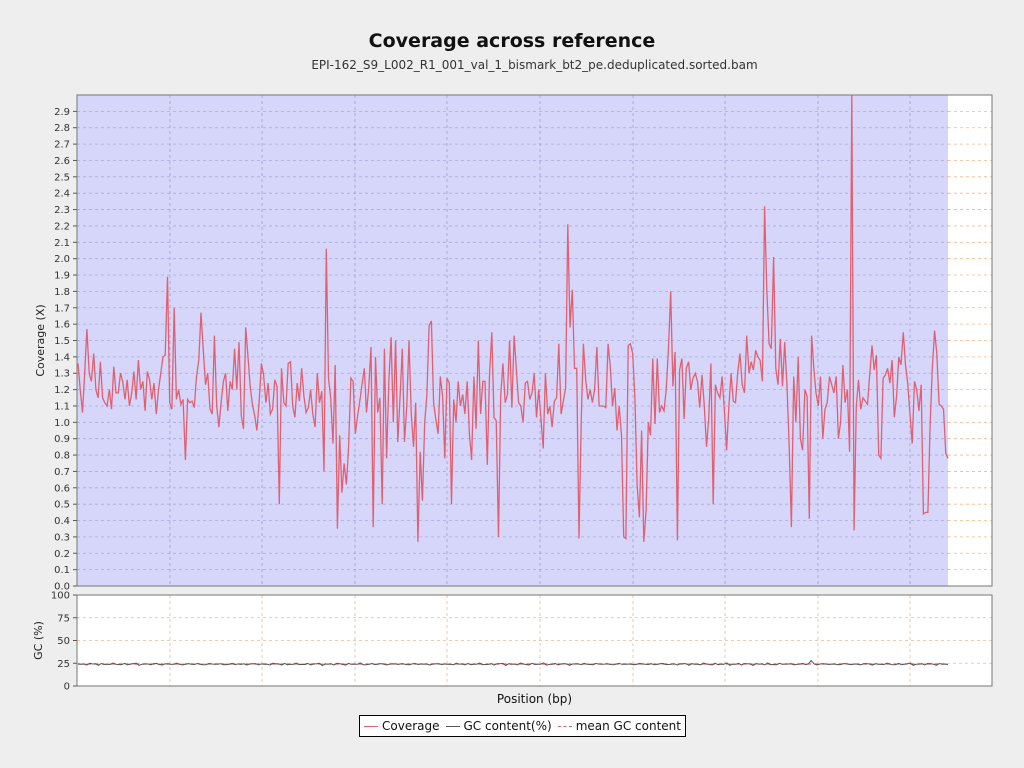  I want to click on coverage-y-tick-label: 0.0, so click(62, 587).